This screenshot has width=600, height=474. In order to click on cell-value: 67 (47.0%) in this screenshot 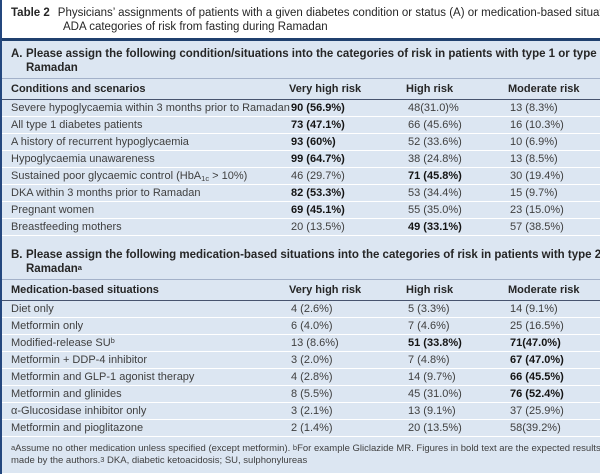, I will do `click(537, 360)`.